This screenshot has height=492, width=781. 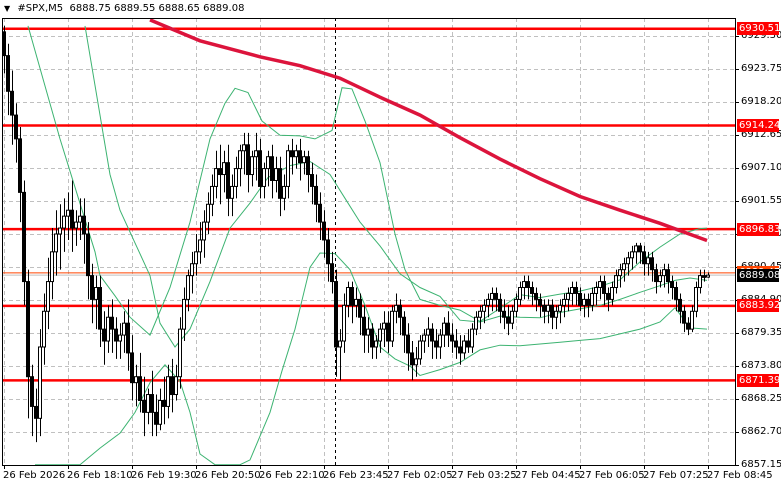 I want to click on time-tick-label: 26 Feb 20:50, so click(x=228, y=475).